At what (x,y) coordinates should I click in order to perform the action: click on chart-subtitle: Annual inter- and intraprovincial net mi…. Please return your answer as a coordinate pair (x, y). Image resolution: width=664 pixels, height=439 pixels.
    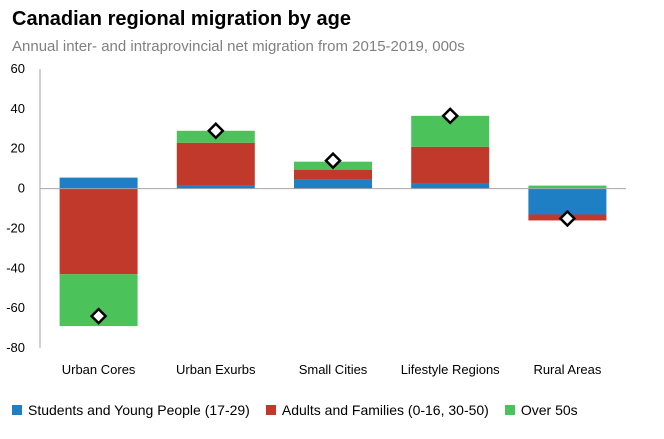
    Looking at the image, I should click on (238, 46).